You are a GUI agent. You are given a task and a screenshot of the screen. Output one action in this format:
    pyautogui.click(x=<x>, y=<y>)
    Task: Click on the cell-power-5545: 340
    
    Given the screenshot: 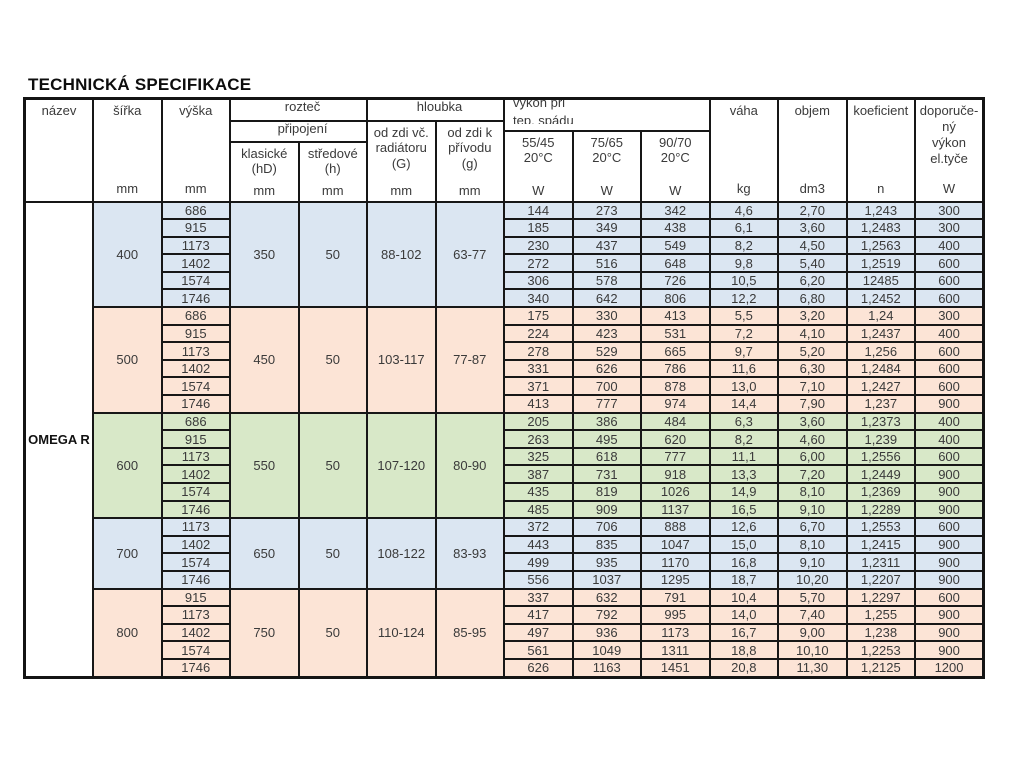 What is the action you would take?
    pyautogui.click(x=538, y=298)
    